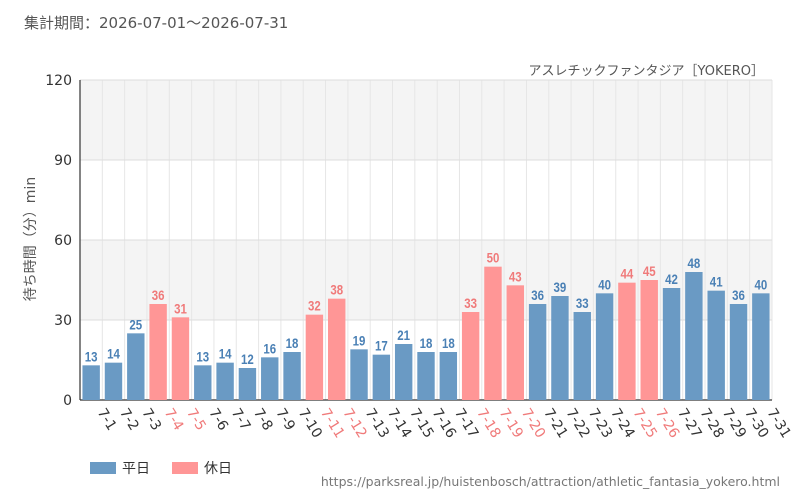 The height and width of the screenshot is (500, 800). Describe the element at coordinates (493, 258) in the screenshot. I see `bar-value-label: 50` at that location.